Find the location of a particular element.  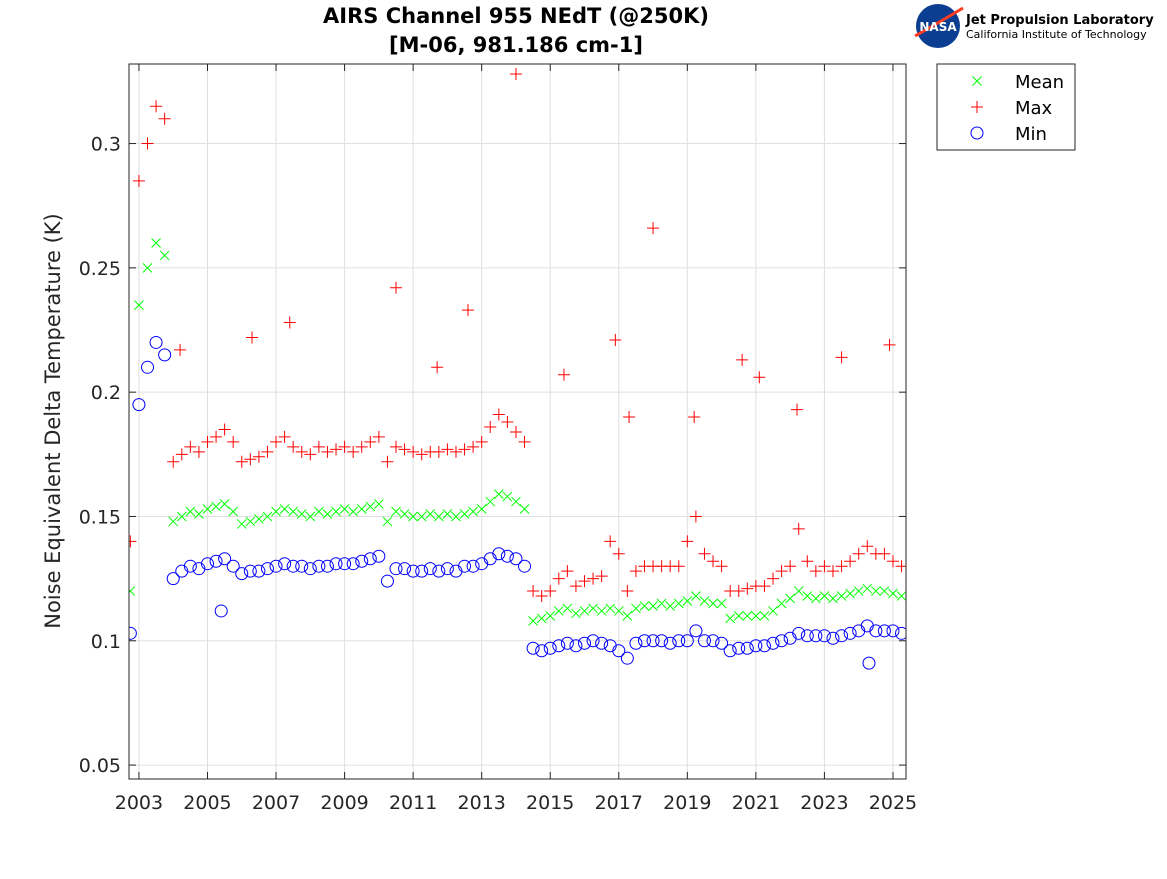

legend-item-min: Min is located at coordinates (1008, 134).